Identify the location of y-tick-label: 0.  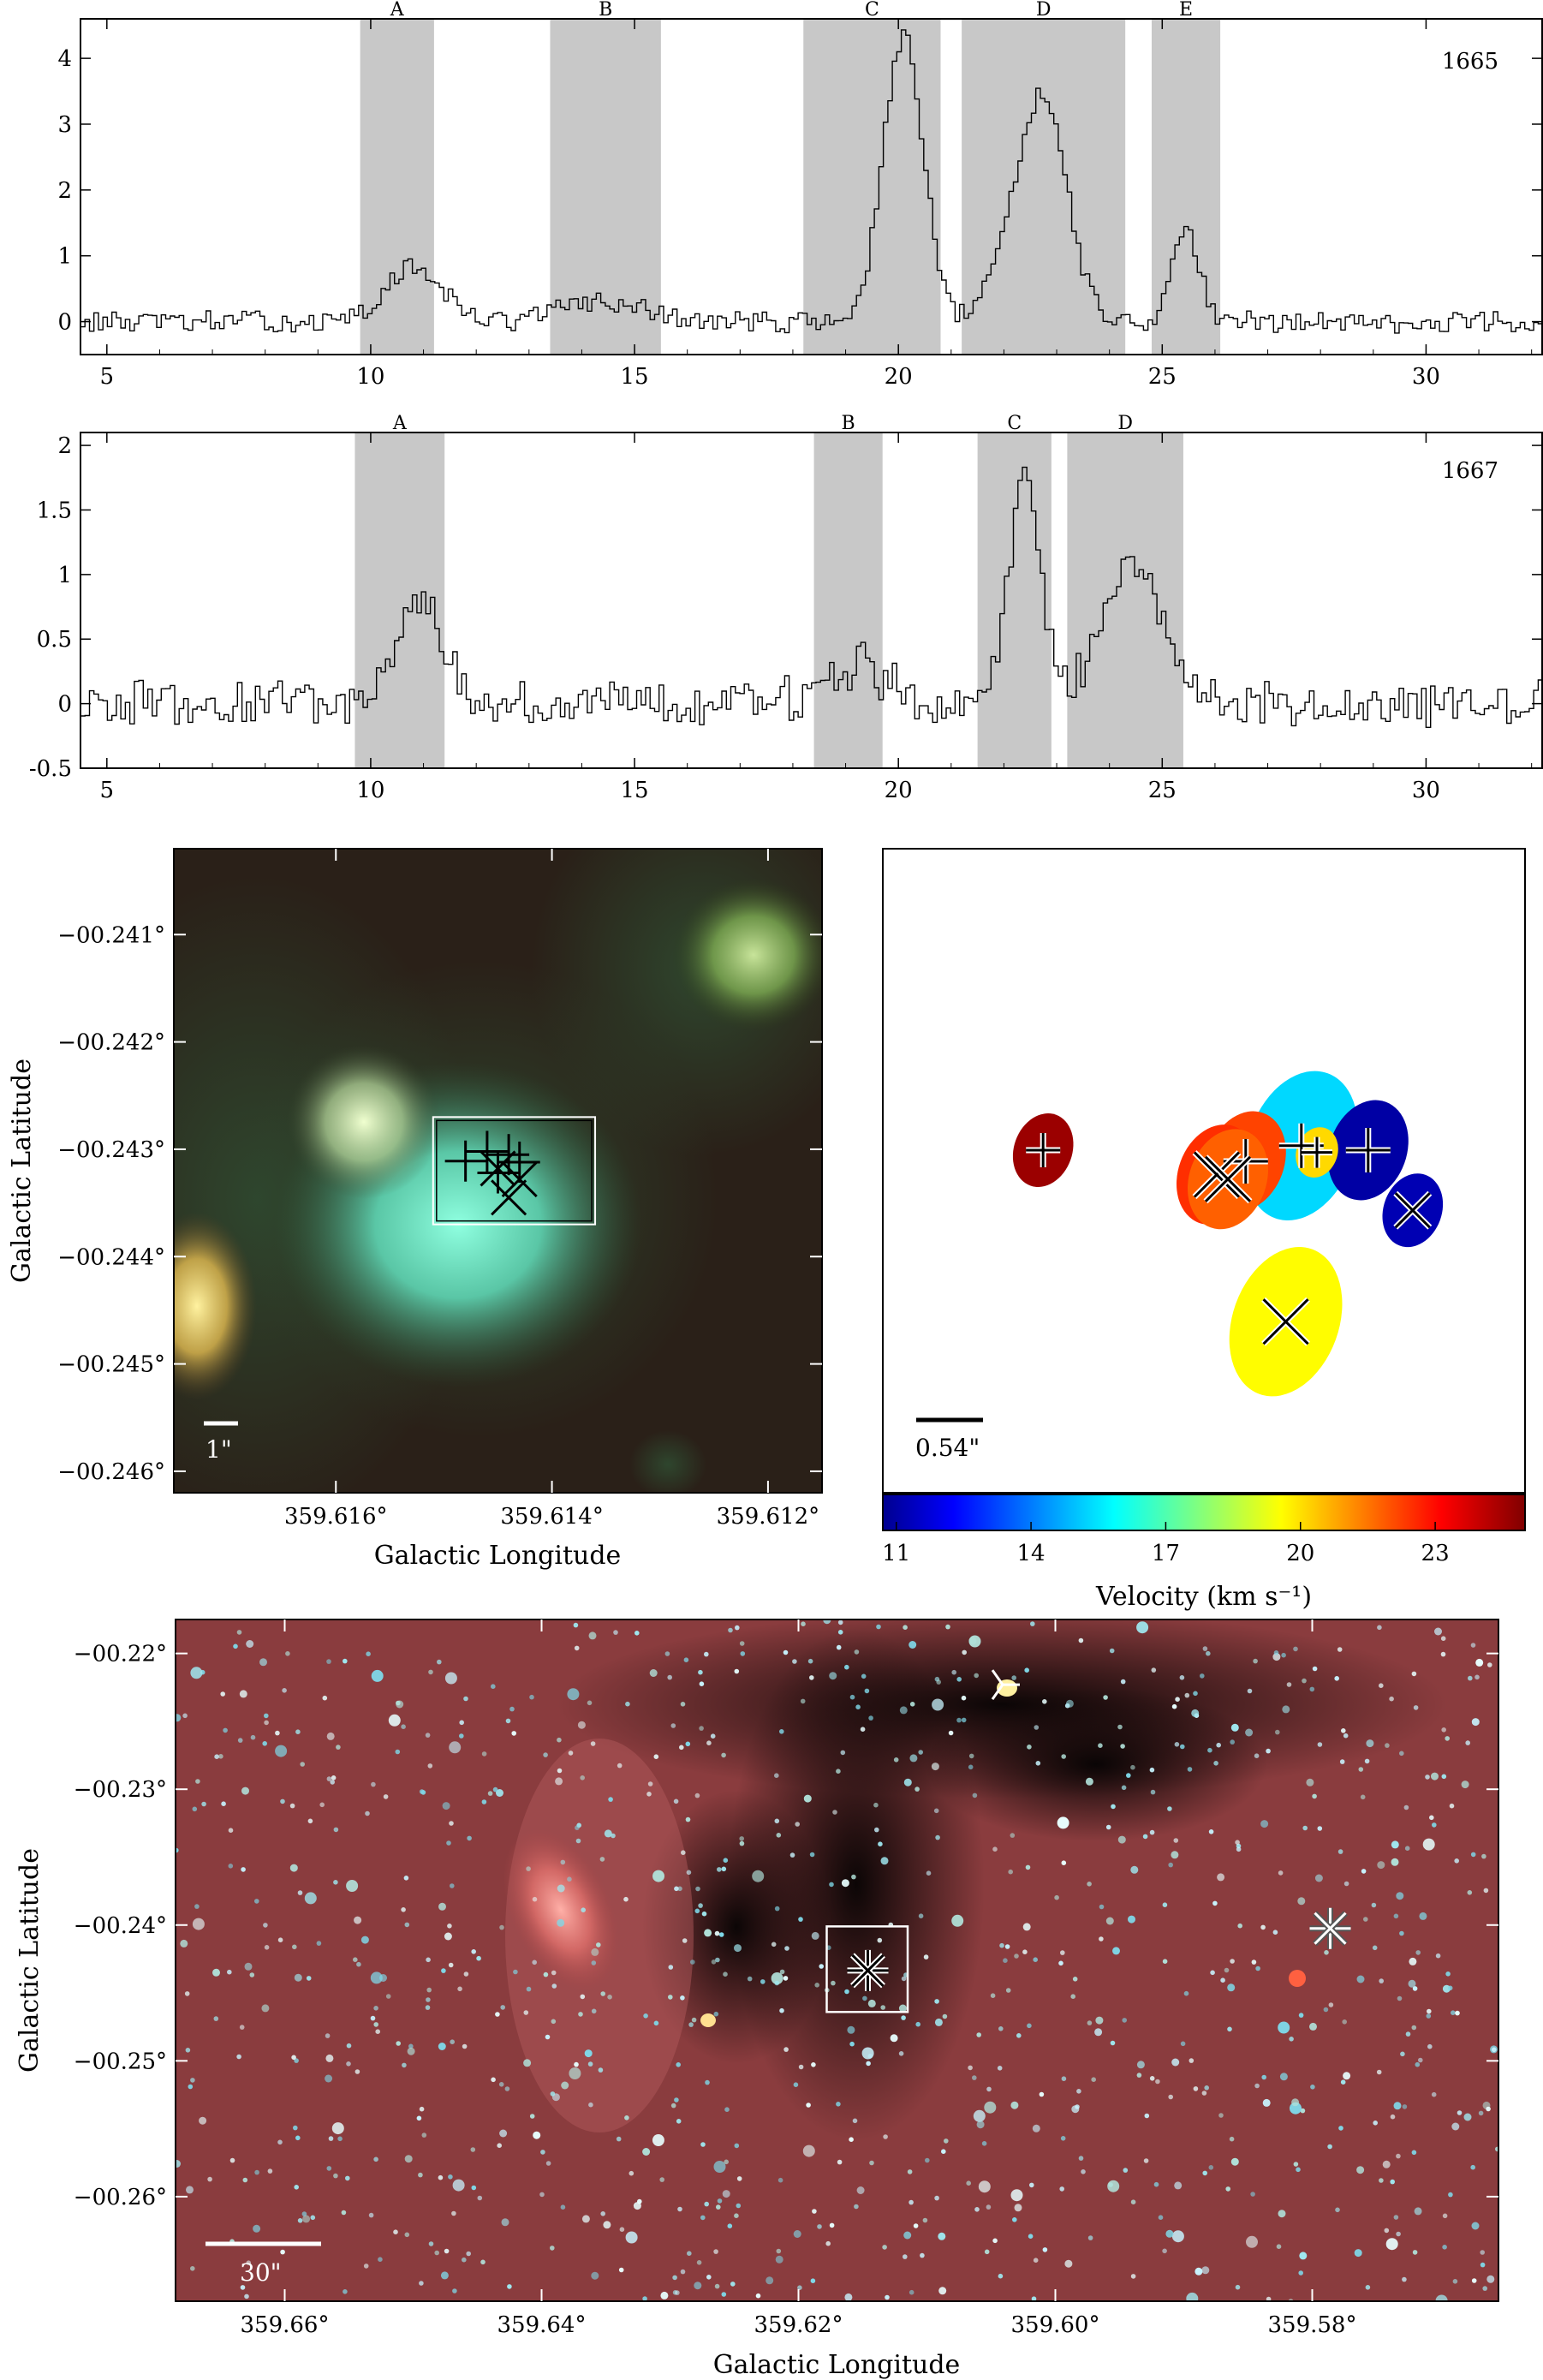
(65, 323).